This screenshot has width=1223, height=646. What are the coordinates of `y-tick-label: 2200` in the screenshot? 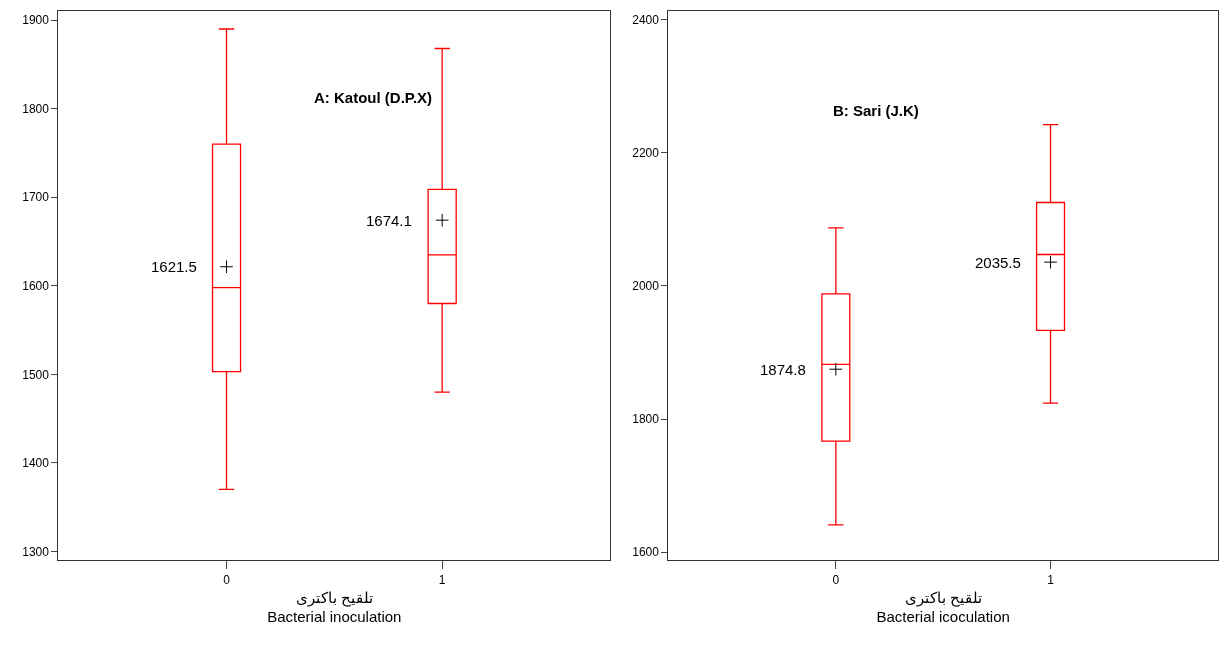 It's located at (646, 152).